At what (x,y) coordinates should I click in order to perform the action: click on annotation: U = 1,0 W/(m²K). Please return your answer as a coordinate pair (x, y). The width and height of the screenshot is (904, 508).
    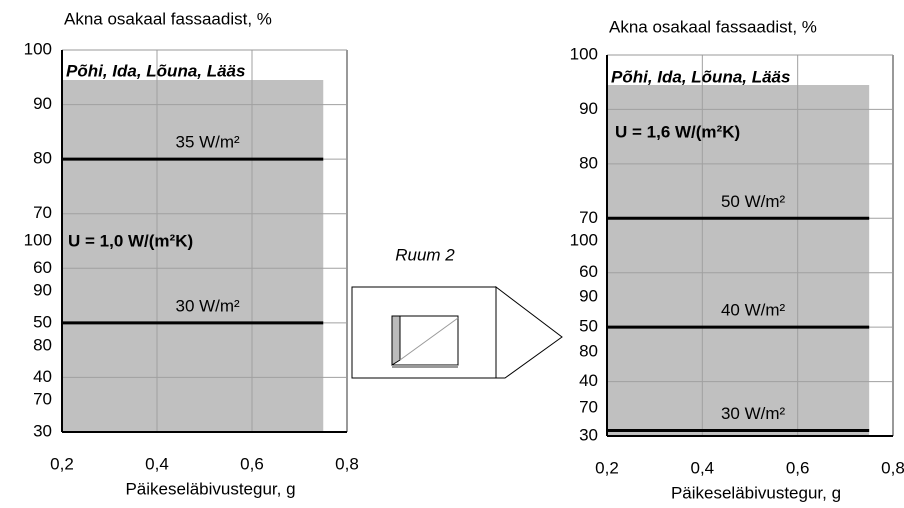
    Looking at the image, I should click on (130, 240).